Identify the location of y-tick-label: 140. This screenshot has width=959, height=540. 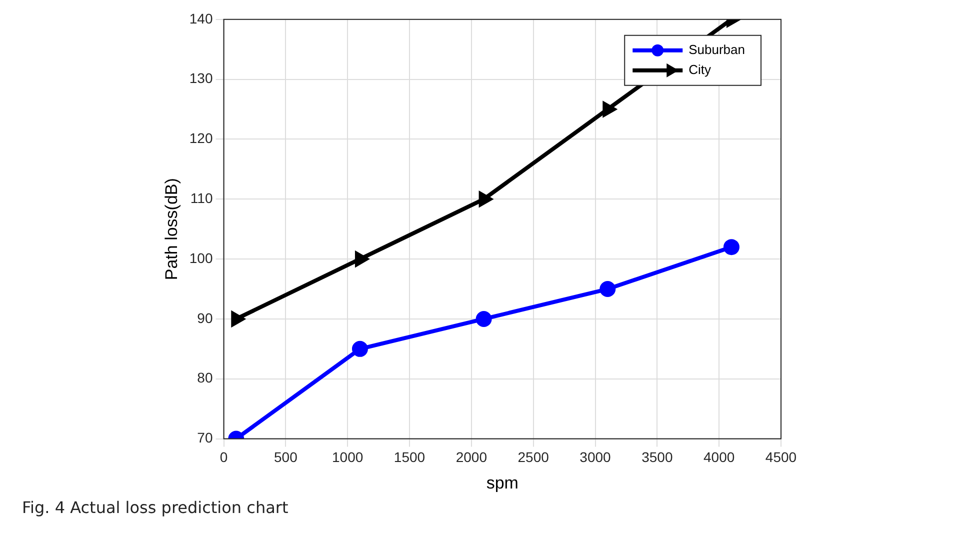
(201, 18).